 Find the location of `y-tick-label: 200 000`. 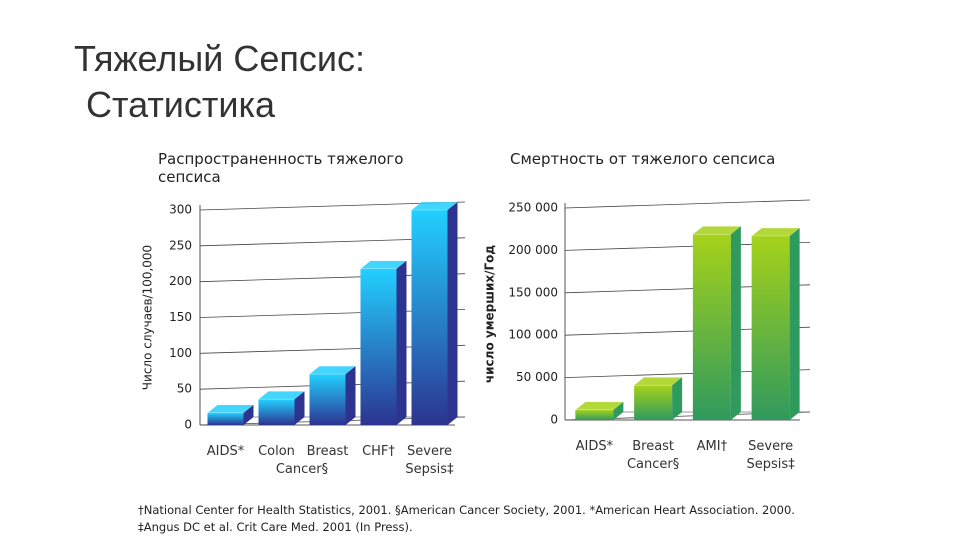

y-tick-label: 200 000 is located at coordinates (533, 250).